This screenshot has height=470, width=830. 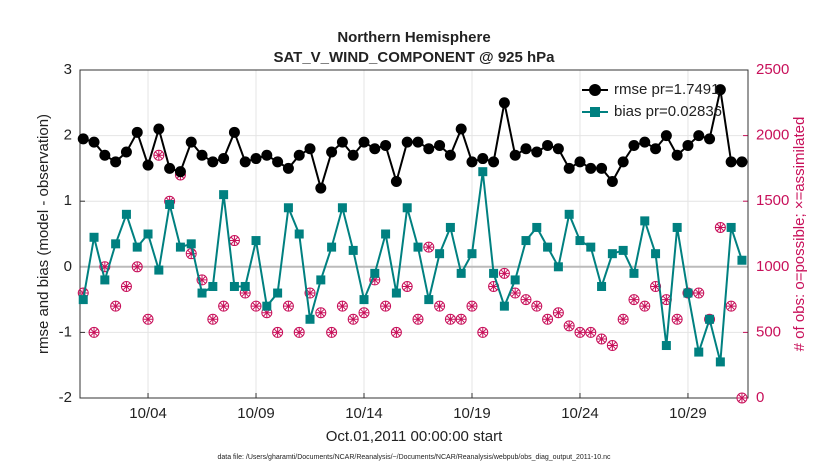 I want to click on legend-label: bias pr=0.02836, so click(x=668, y=111).